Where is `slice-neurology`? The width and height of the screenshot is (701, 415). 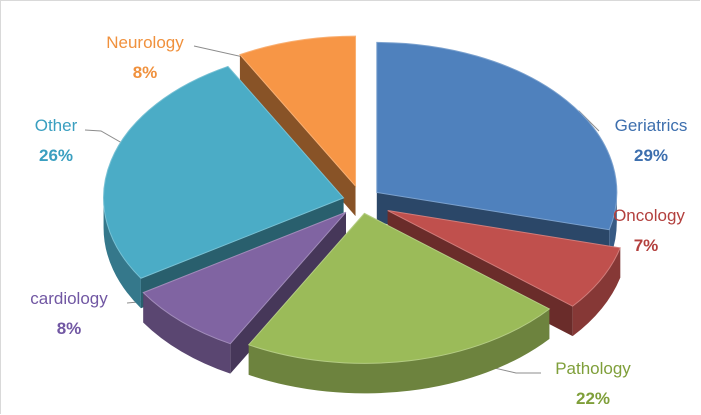 slice-neurology is located at coordinates (298, 126).